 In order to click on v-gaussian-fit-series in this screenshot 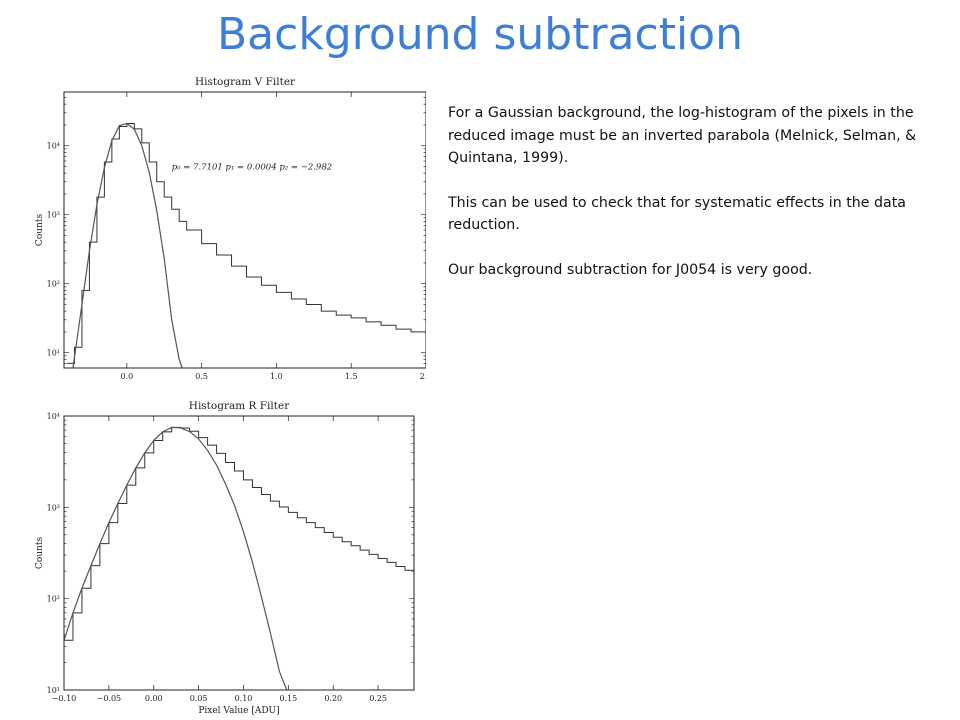, I will do `click(127, 245)`.